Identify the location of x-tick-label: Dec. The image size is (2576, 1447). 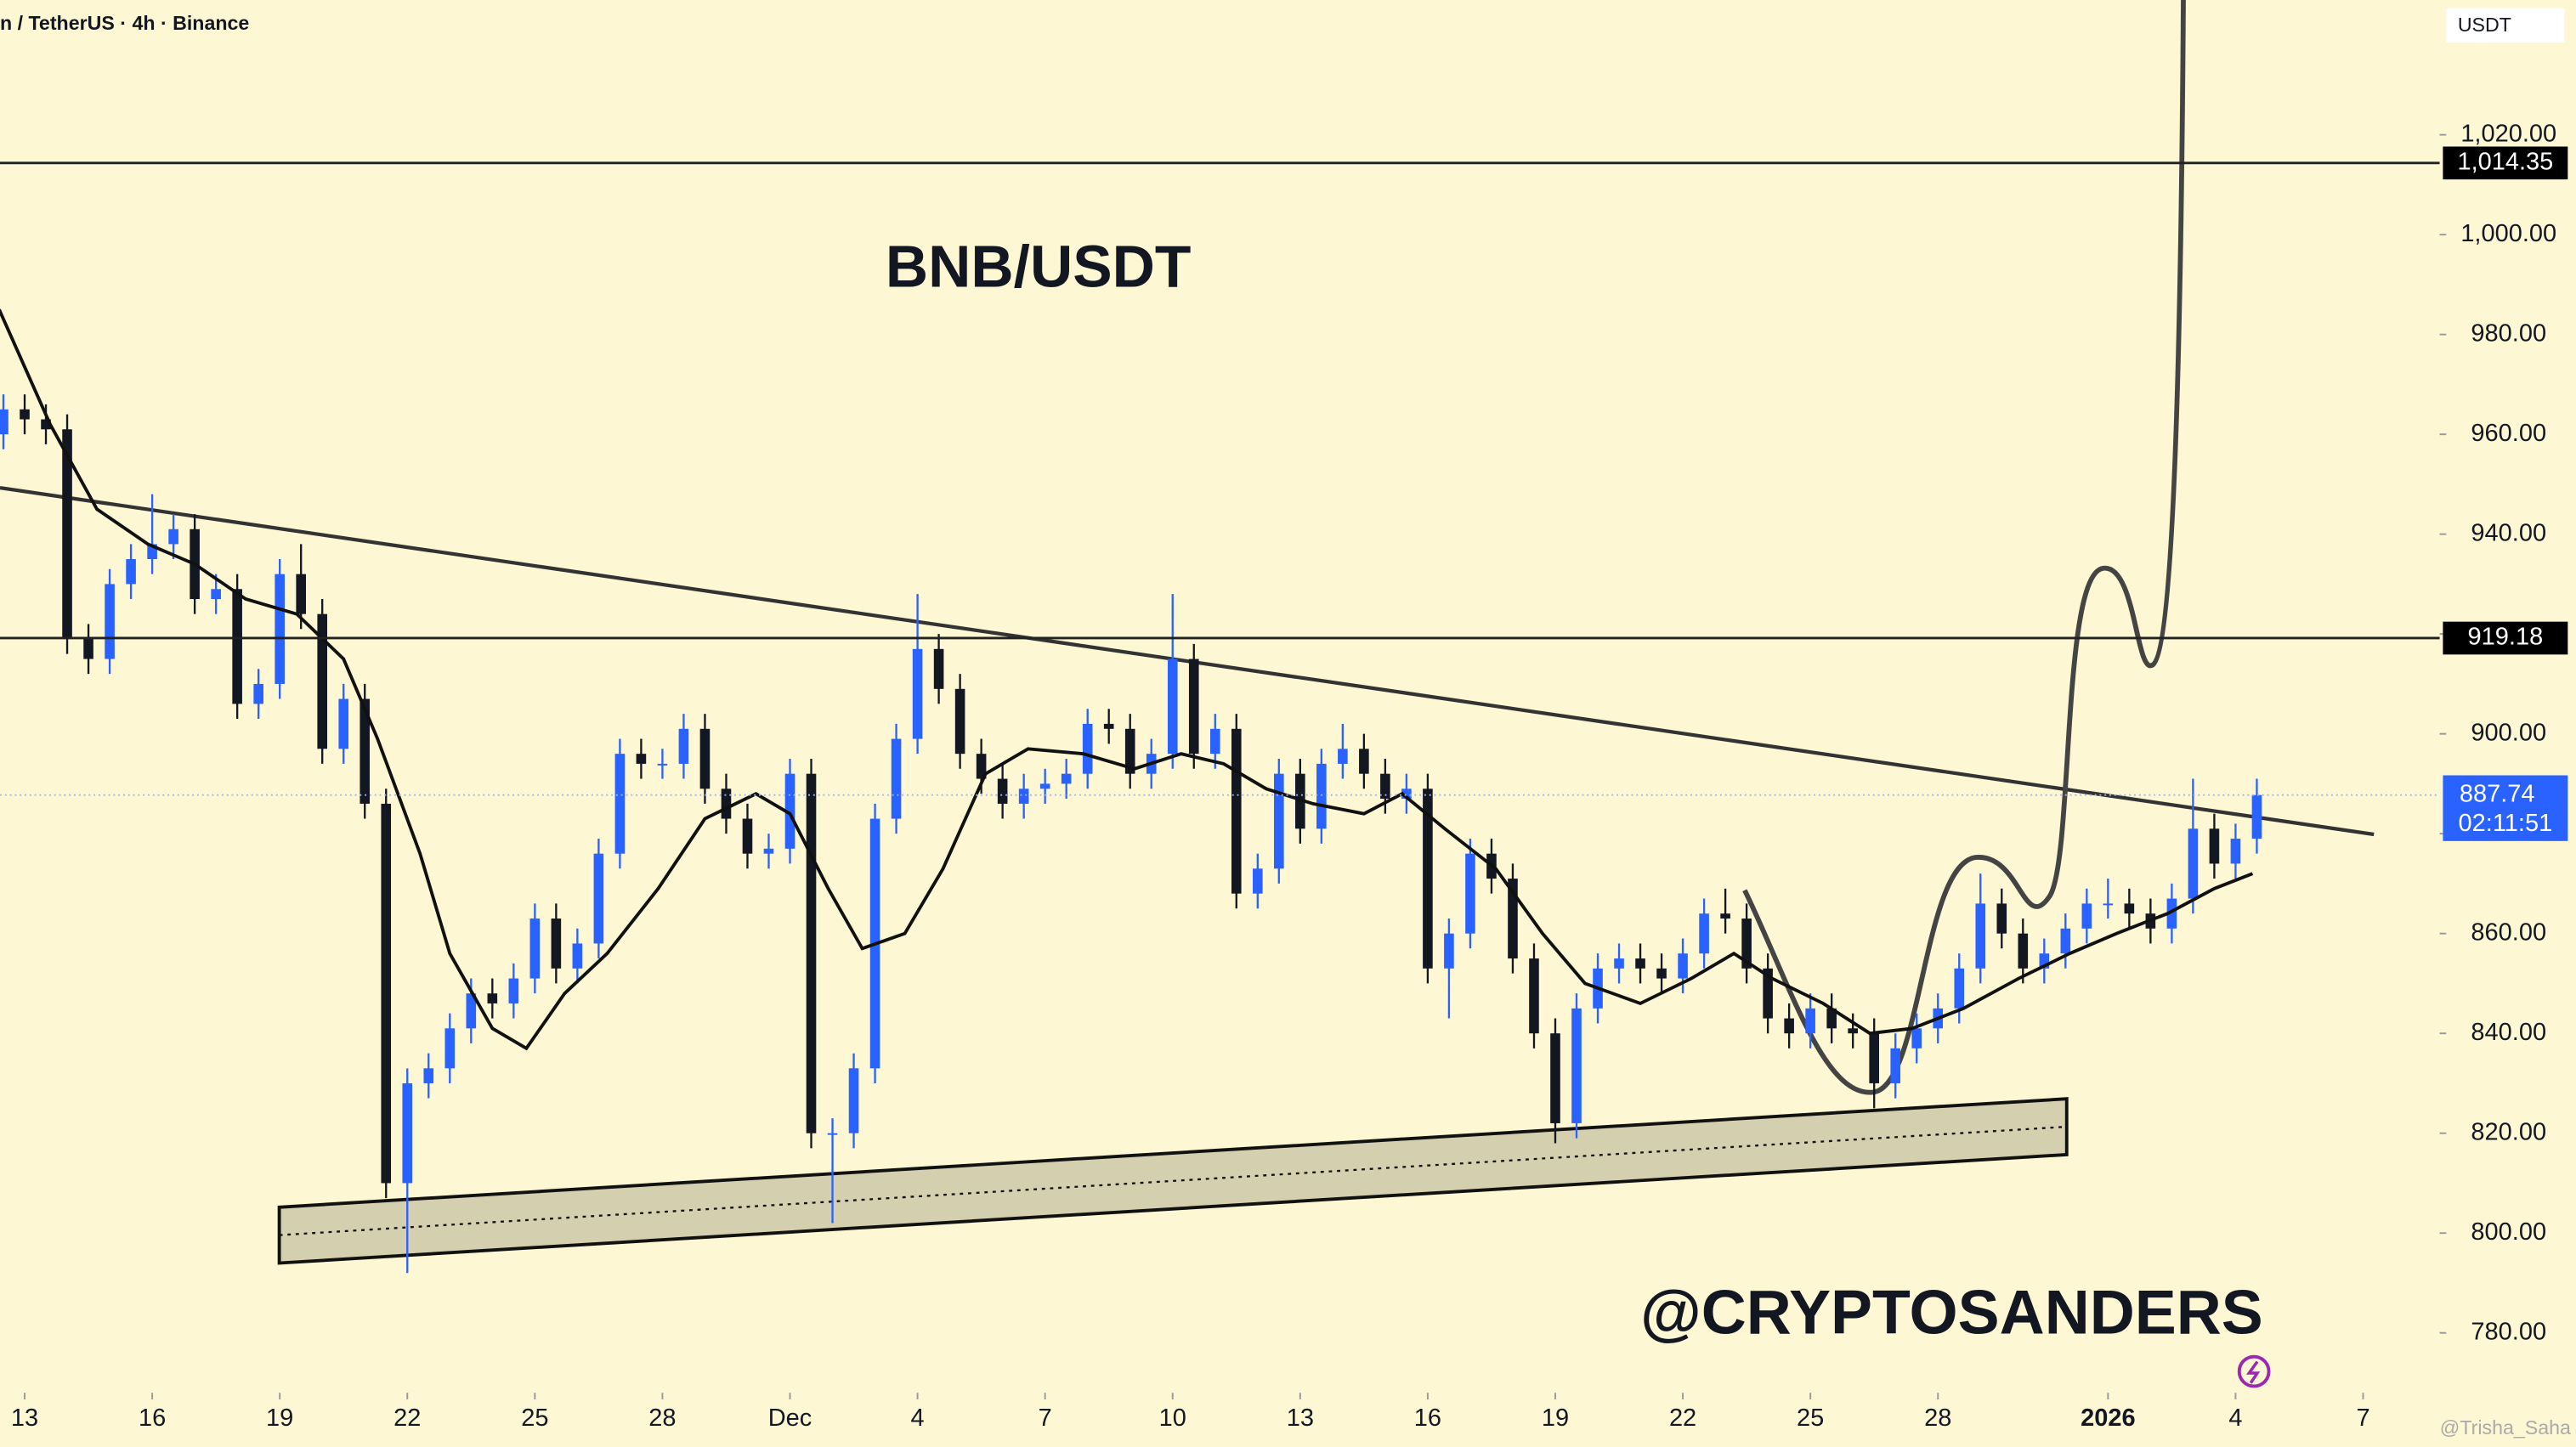
(790, 1419).